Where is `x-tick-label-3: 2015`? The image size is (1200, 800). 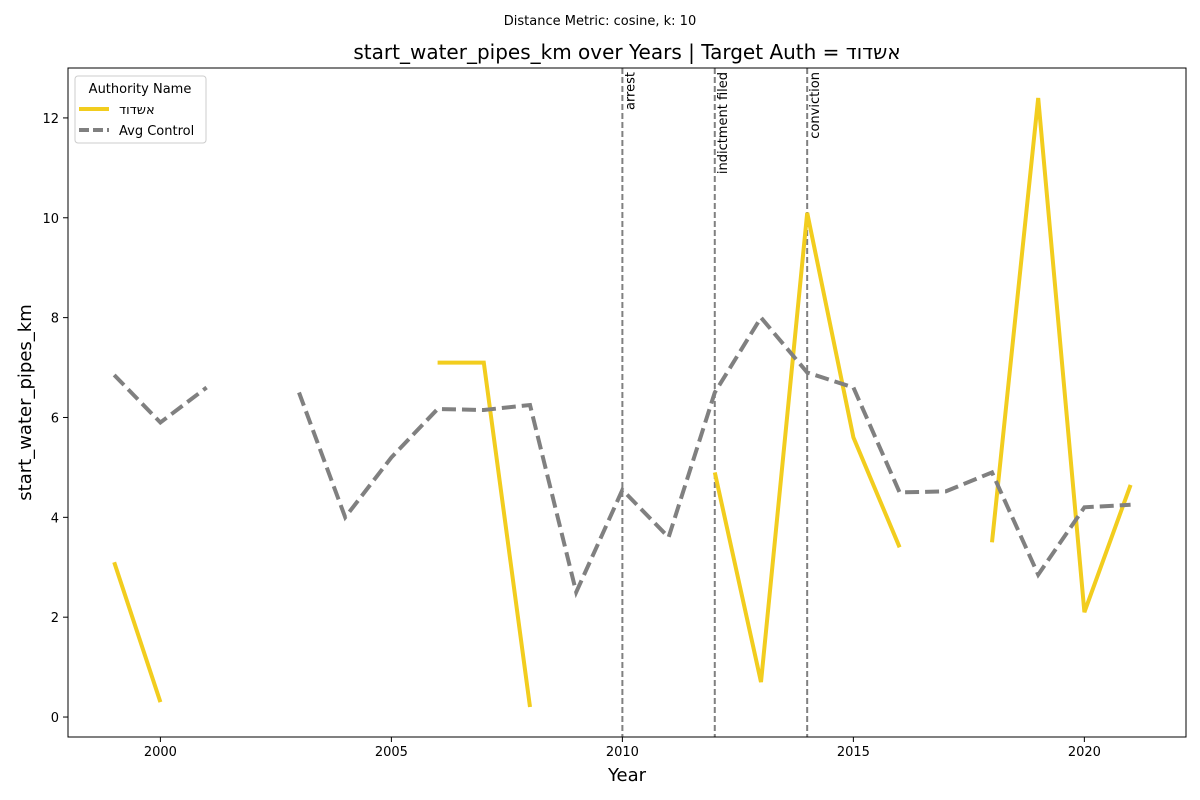 x-tick-label-3: 2015 is located at coordinates (853, 752).